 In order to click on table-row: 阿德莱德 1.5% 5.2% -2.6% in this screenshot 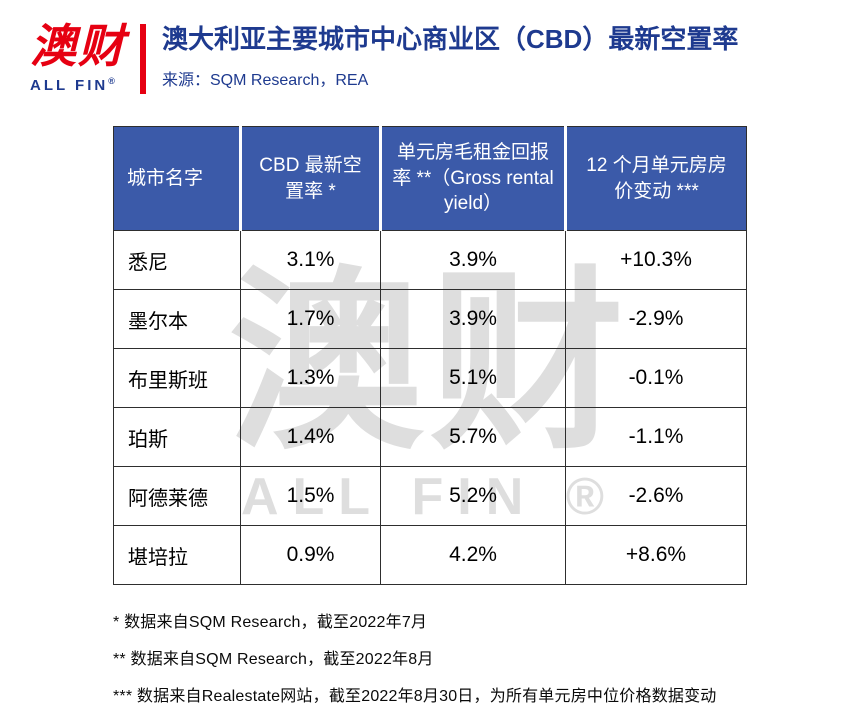, I will do `click(430, 496)`.